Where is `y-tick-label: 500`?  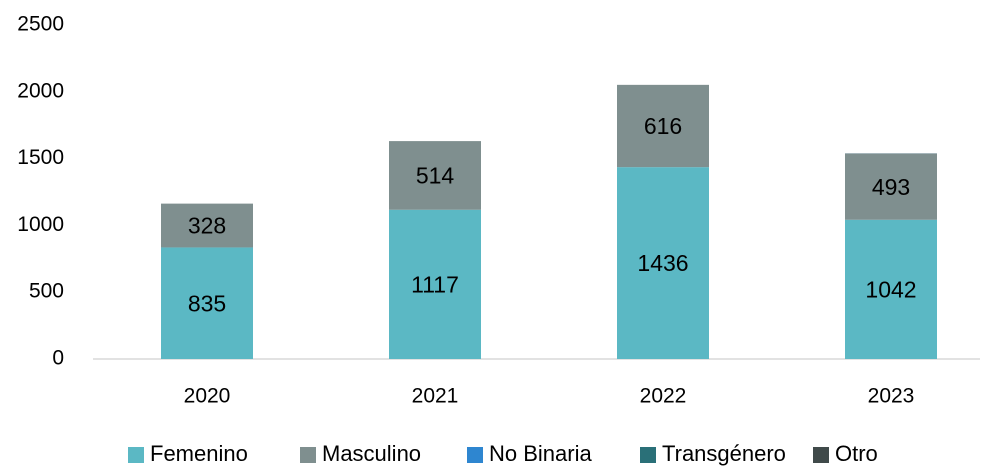 y-tick-label: 500 is located at coordinates (46, 291).